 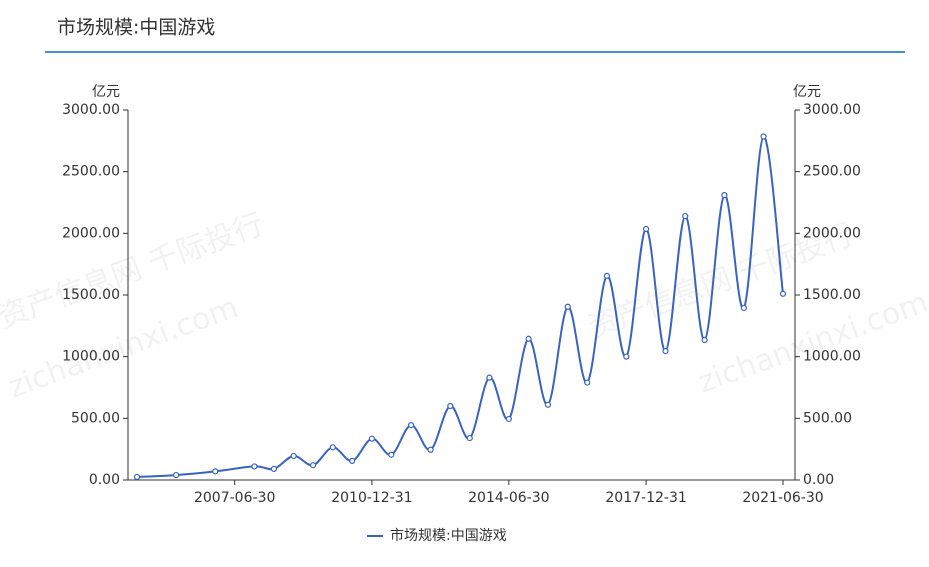 I want to click on x-tick-label: 2017-12-31, so click(x=645, y=498).